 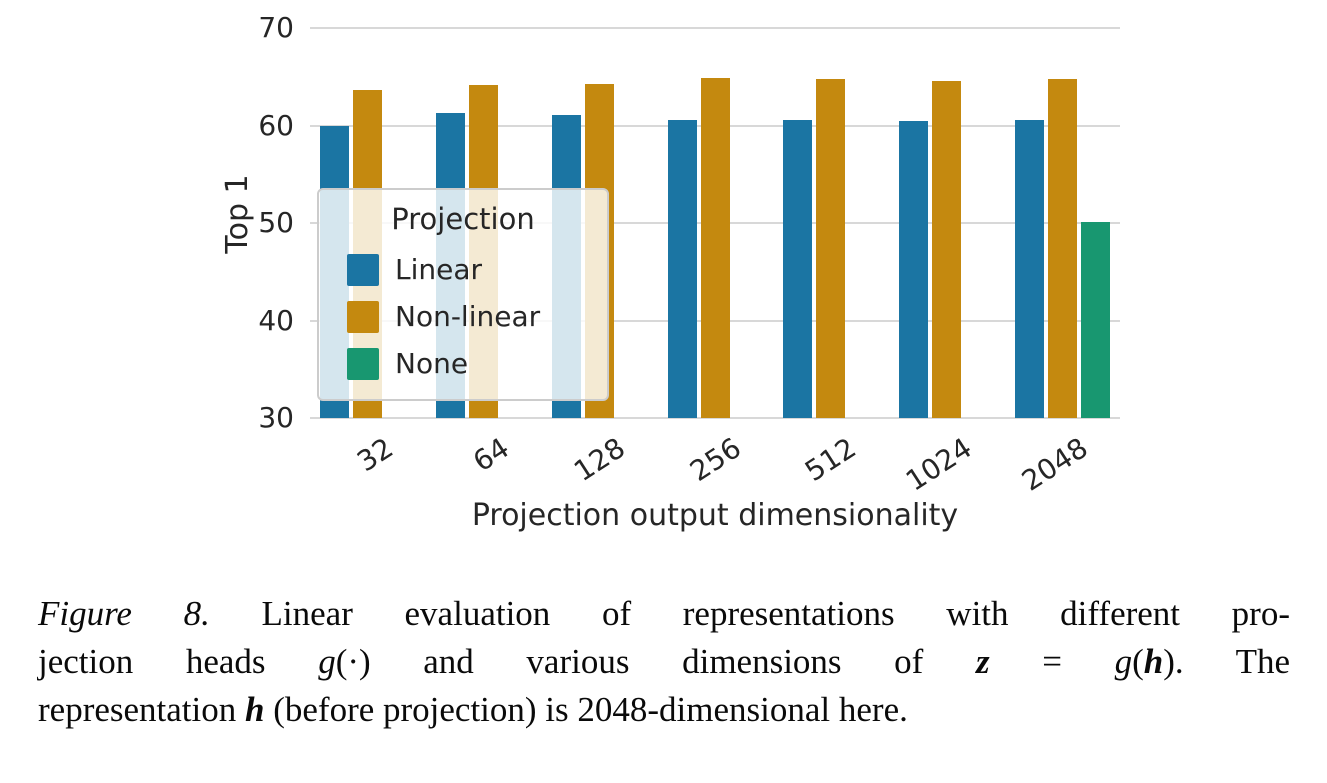 What do you see at coordinates (599, 459) in the screenshot?
I see `x-tick-label: 128` at bounding box center [599, 459].